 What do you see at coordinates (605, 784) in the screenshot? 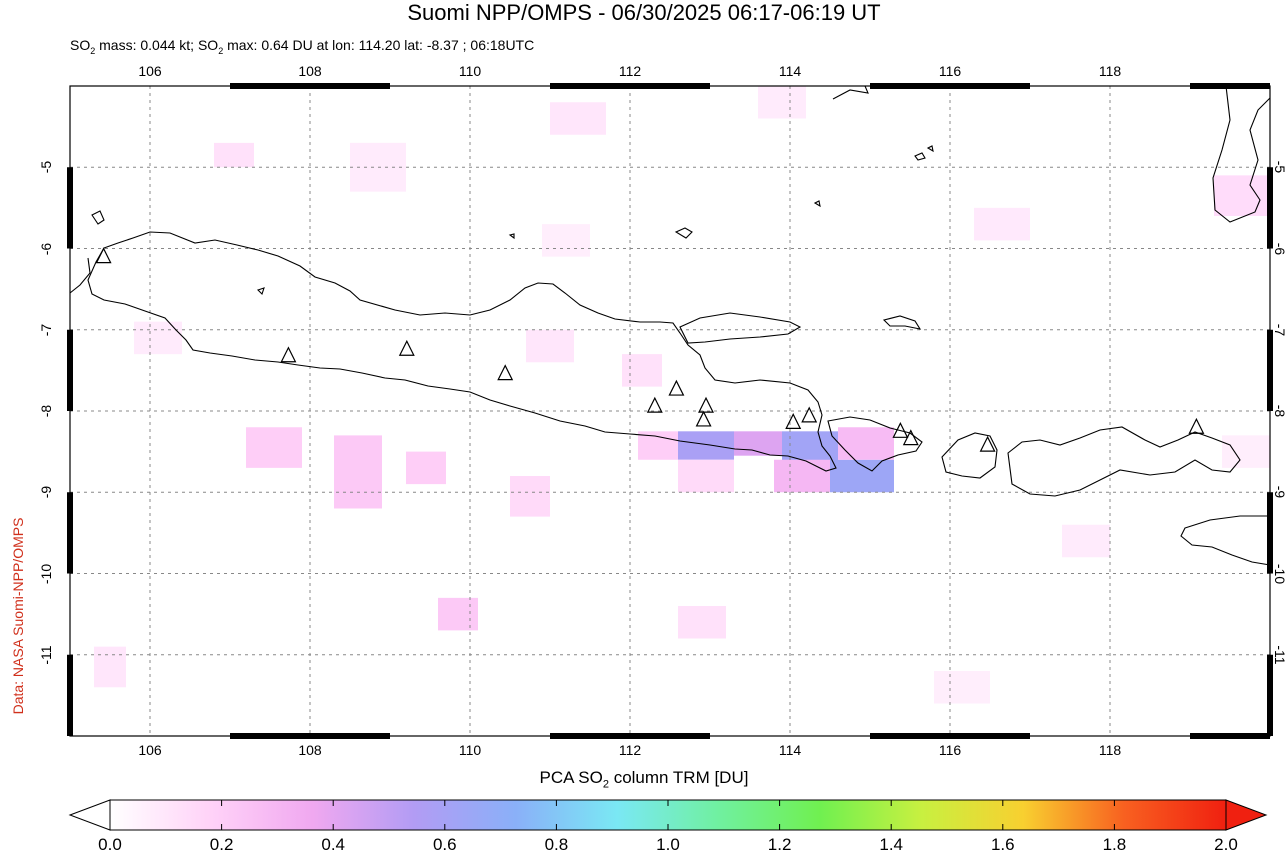
I see `colorbar-title-subscript: 2` at bounding box center [605, 784].